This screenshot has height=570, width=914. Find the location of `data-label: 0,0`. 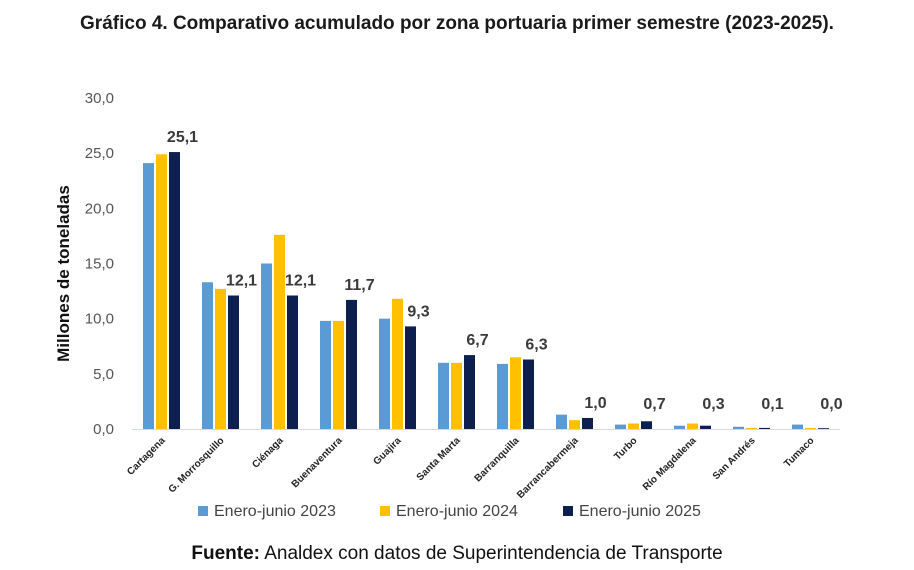

data-label: 0,0 is located at coordinates (831, 404).